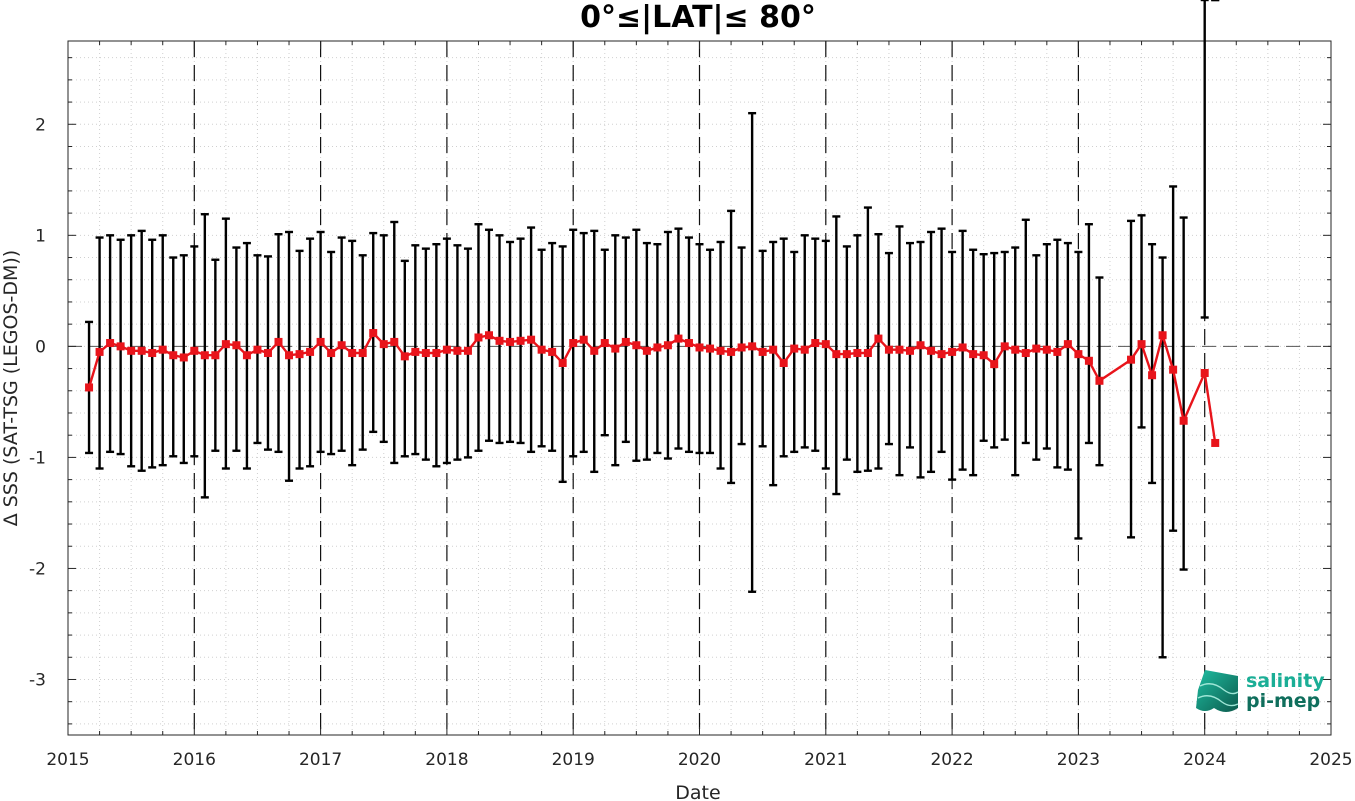 Image resolution: width=1355 pixels, height=801 pixels. Describe the element at coordinates (825, 760) in the screenshot. I see `x-tick-label: 2021` at that location.